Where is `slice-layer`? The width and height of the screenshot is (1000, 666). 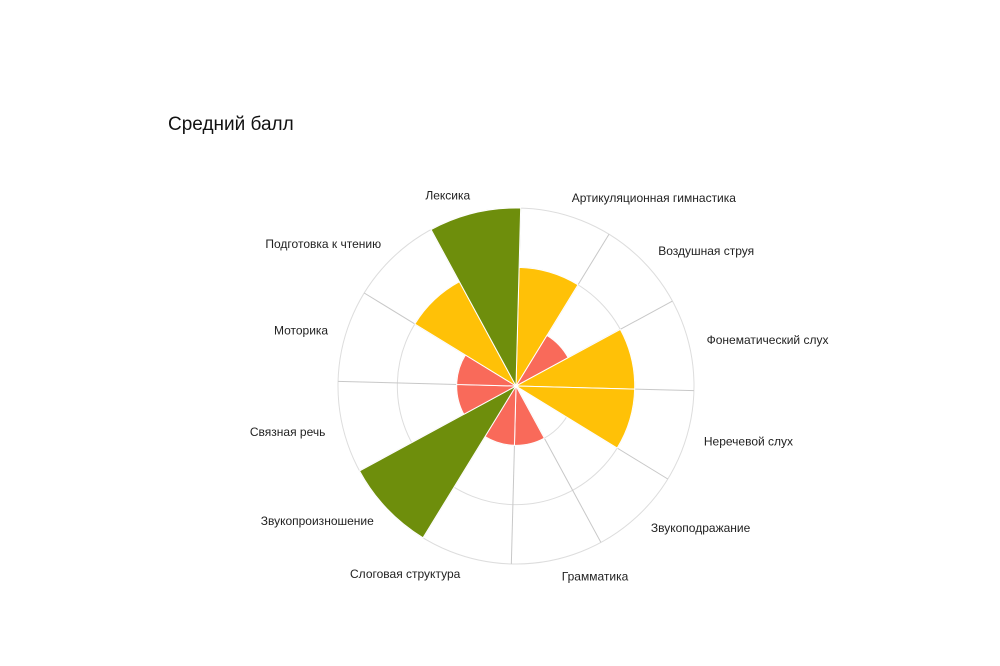 slice-layer is located at coordinates (497, 373).